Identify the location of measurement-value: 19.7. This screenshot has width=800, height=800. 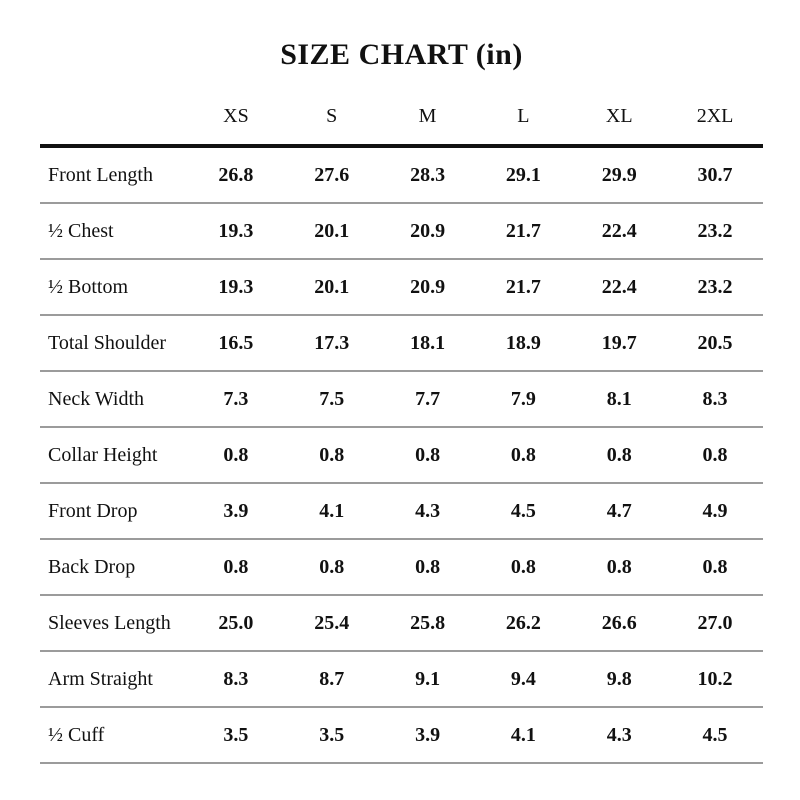
(619, 342).